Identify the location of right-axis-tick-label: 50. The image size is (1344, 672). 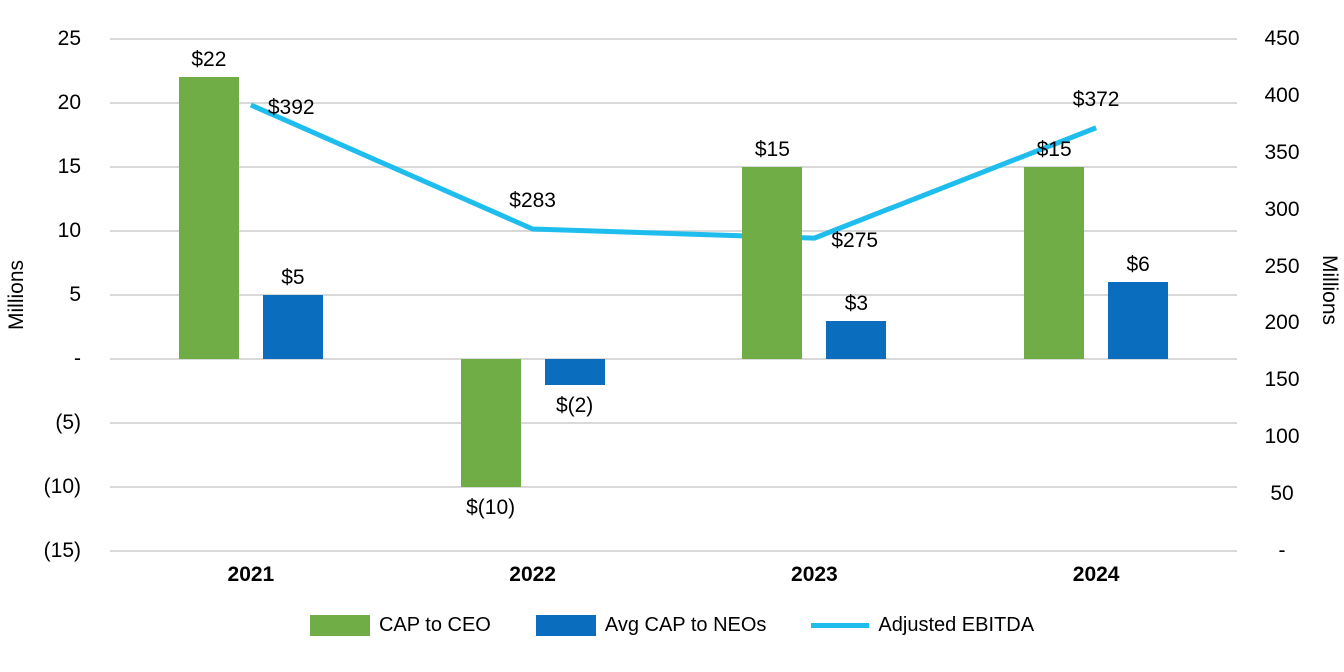
(1282, 494).